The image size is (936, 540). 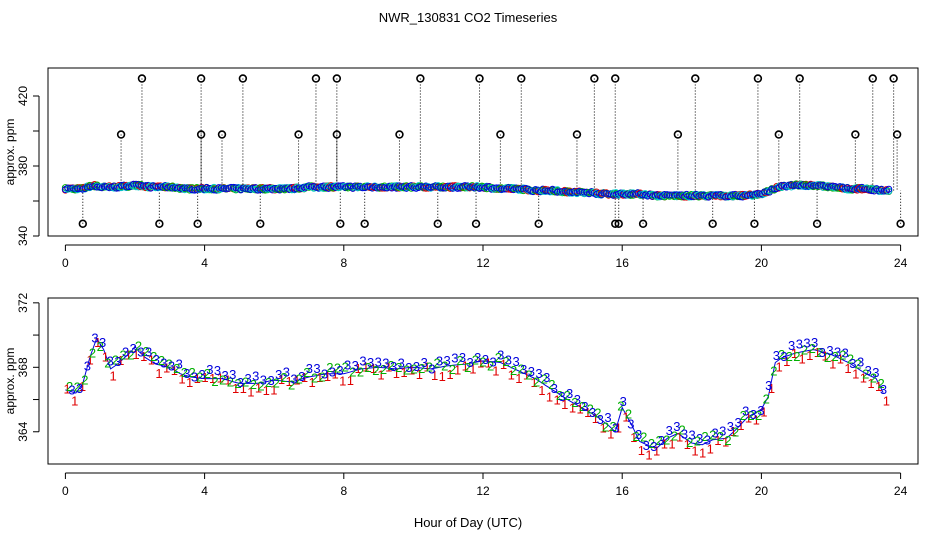 I want to click on y-tick-label: 420, so click(x=23, y=96).